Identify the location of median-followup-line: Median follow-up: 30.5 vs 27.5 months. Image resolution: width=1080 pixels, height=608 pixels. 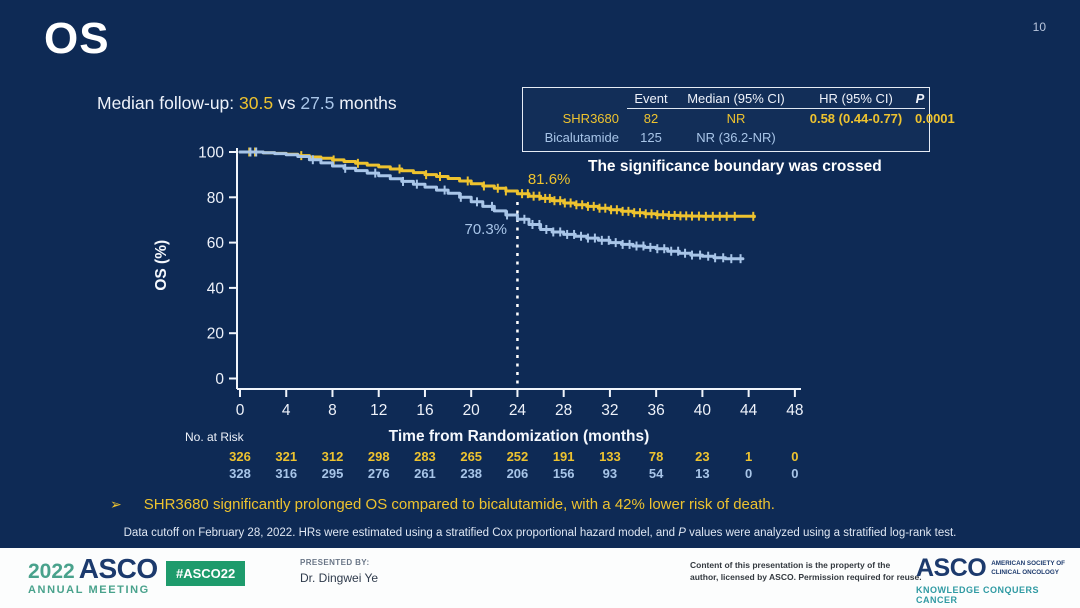
(247, 103).